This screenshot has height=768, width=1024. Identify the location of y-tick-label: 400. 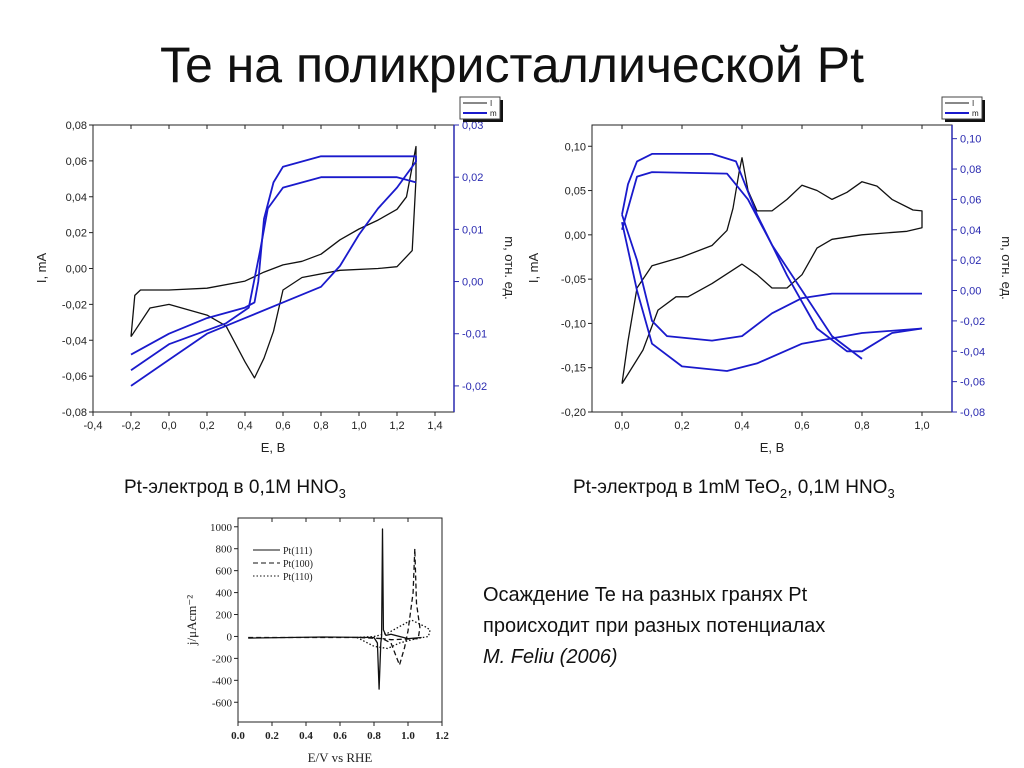
(224, 594).